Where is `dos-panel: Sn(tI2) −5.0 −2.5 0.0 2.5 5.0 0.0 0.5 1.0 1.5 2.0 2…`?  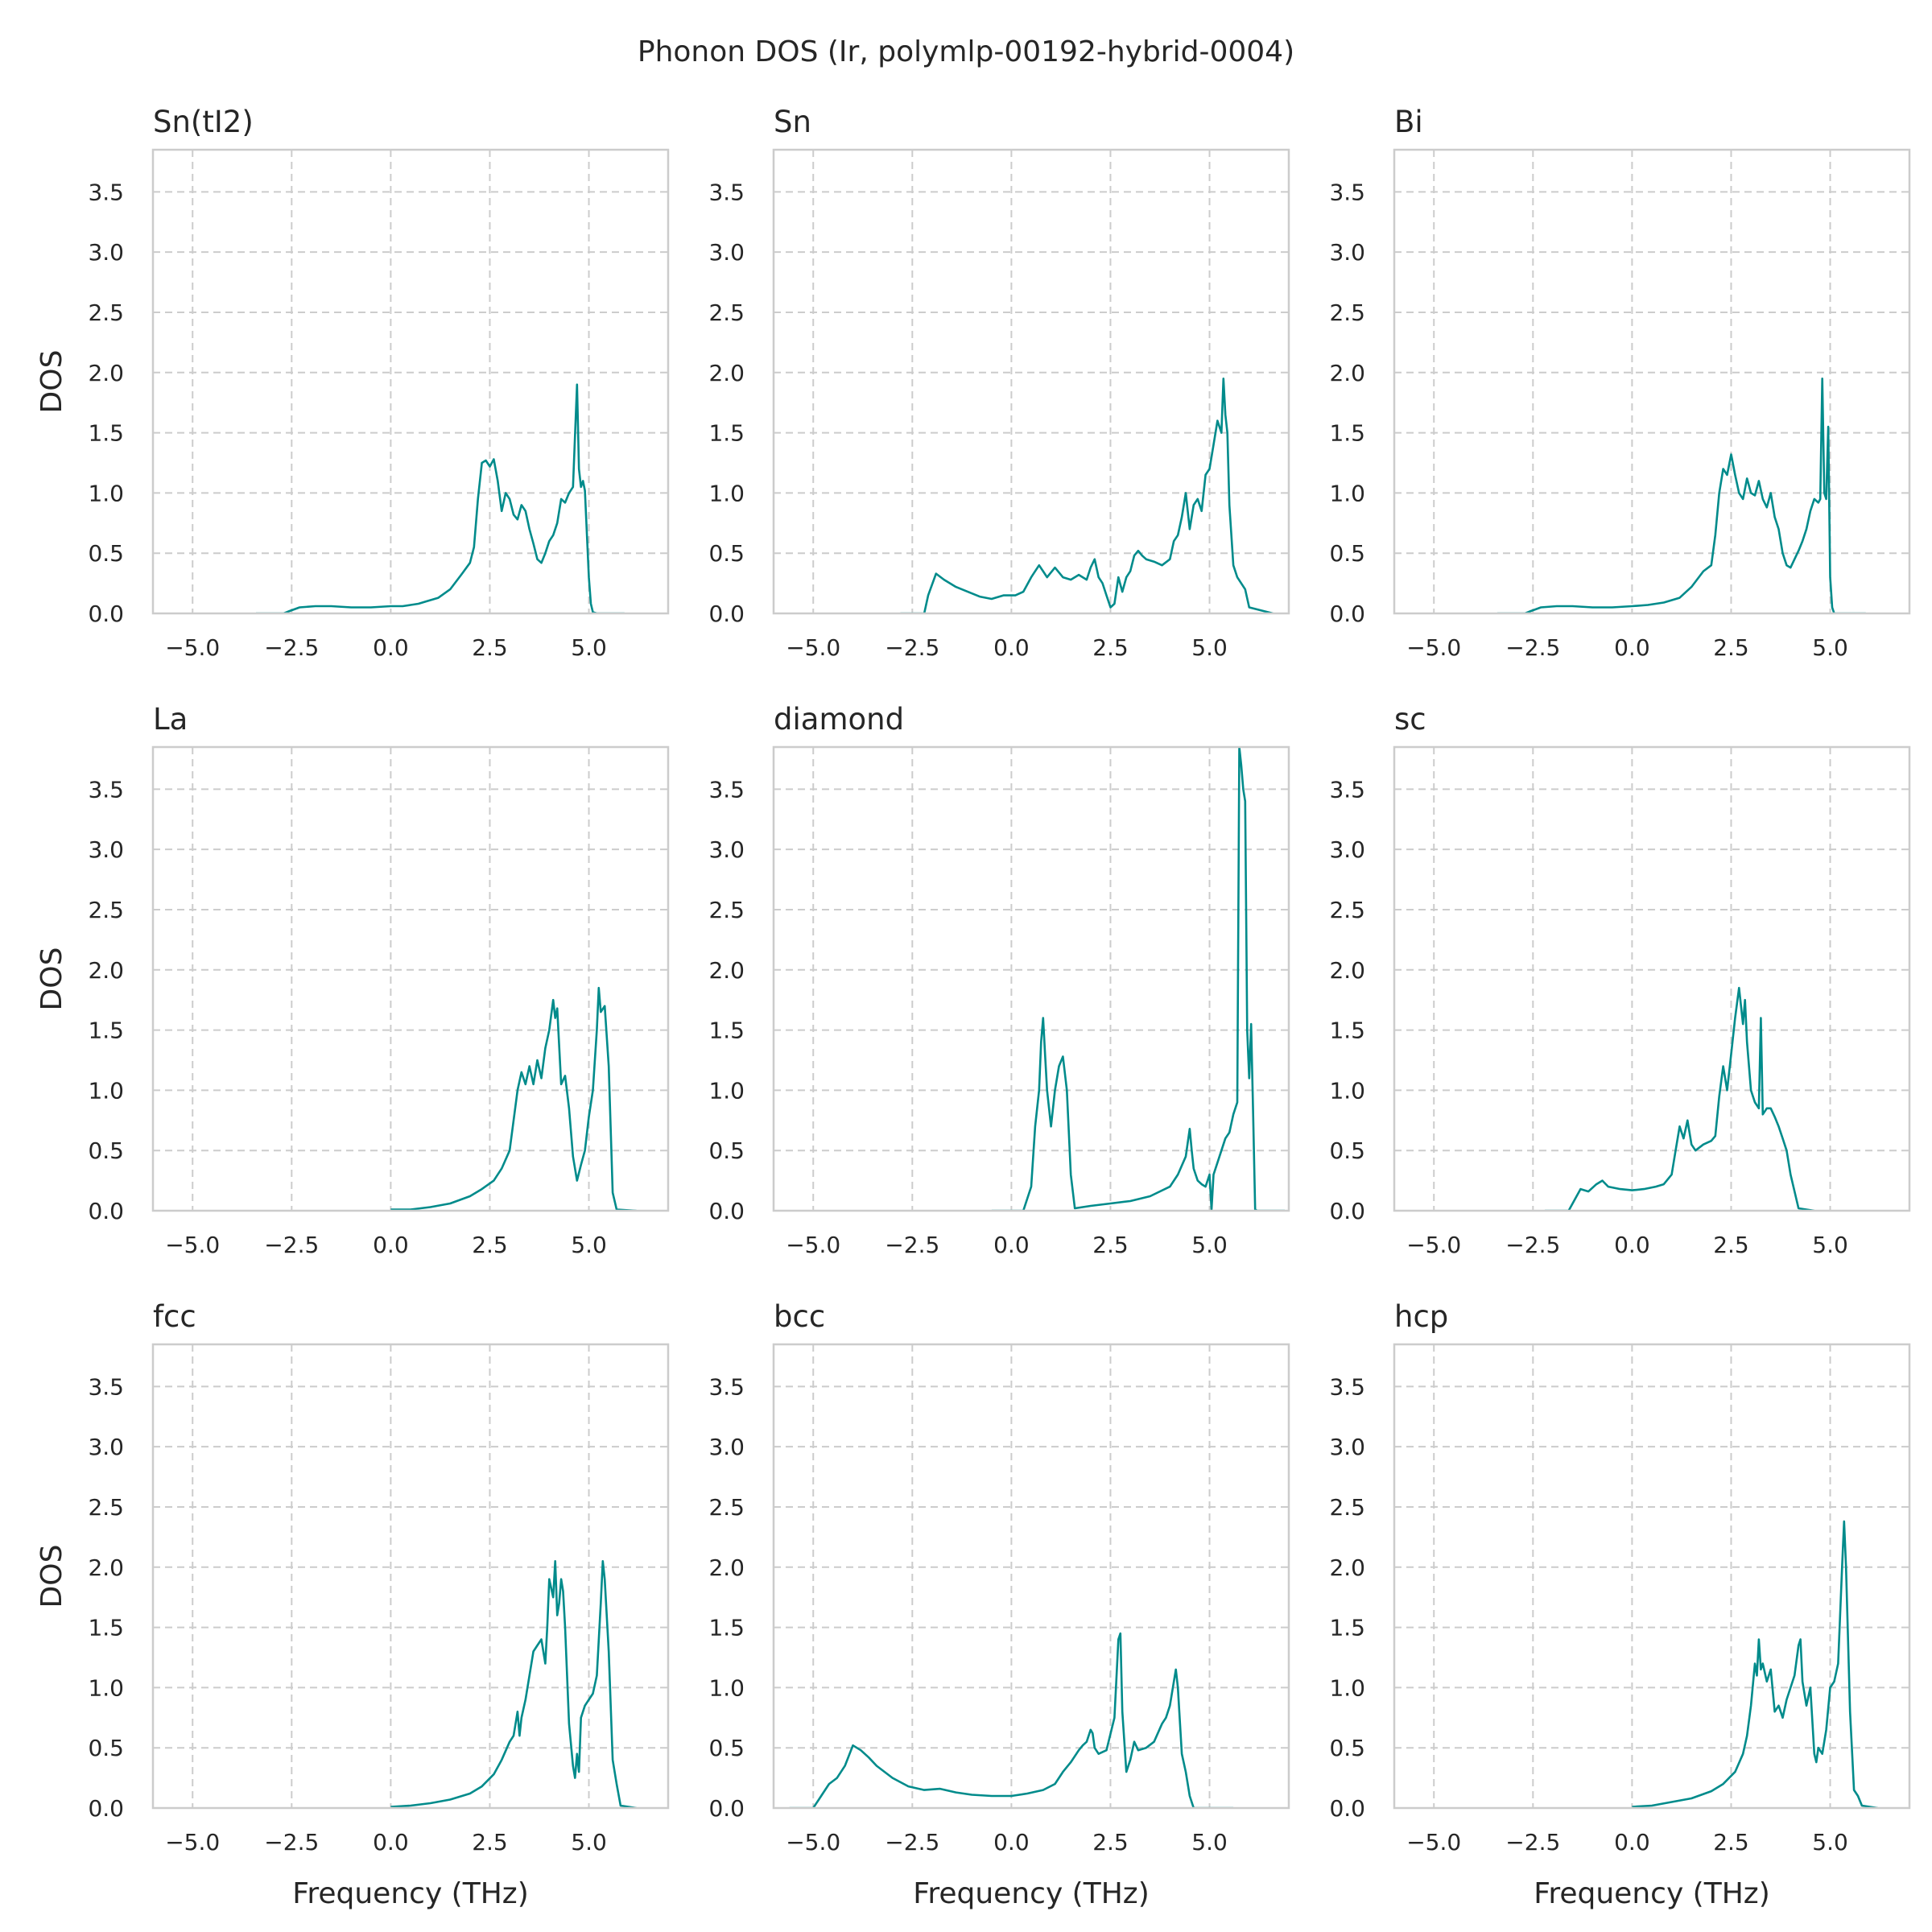 dos-panel: Sn(tI2) −5.0 −2.5 0.0 2.5 5.0 0.0 0.5 1.0 1.5 2.0 2… is located at coordinates (352, 383).